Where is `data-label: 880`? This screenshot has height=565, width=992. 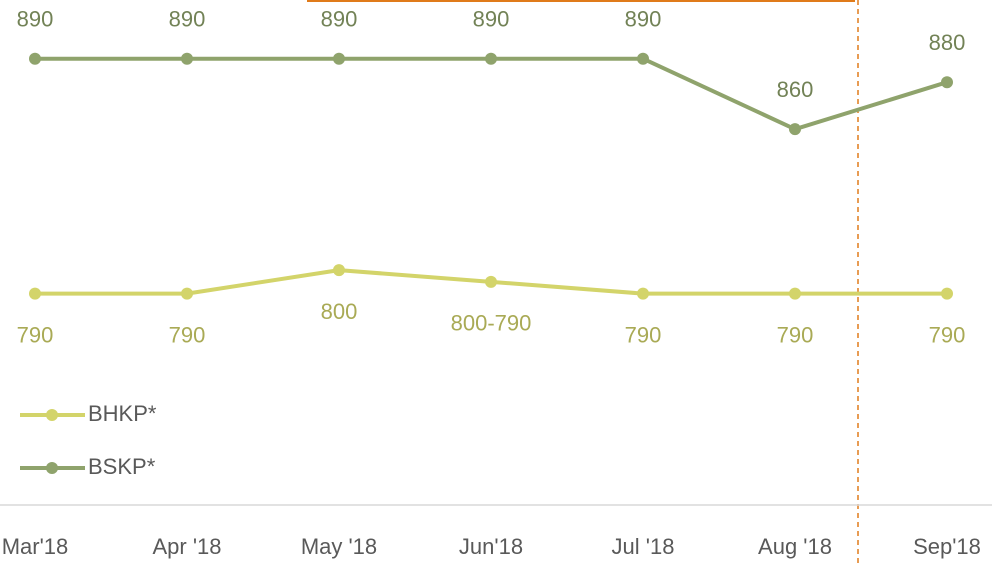
data-label: 880 is located at coordinates (947, 42).